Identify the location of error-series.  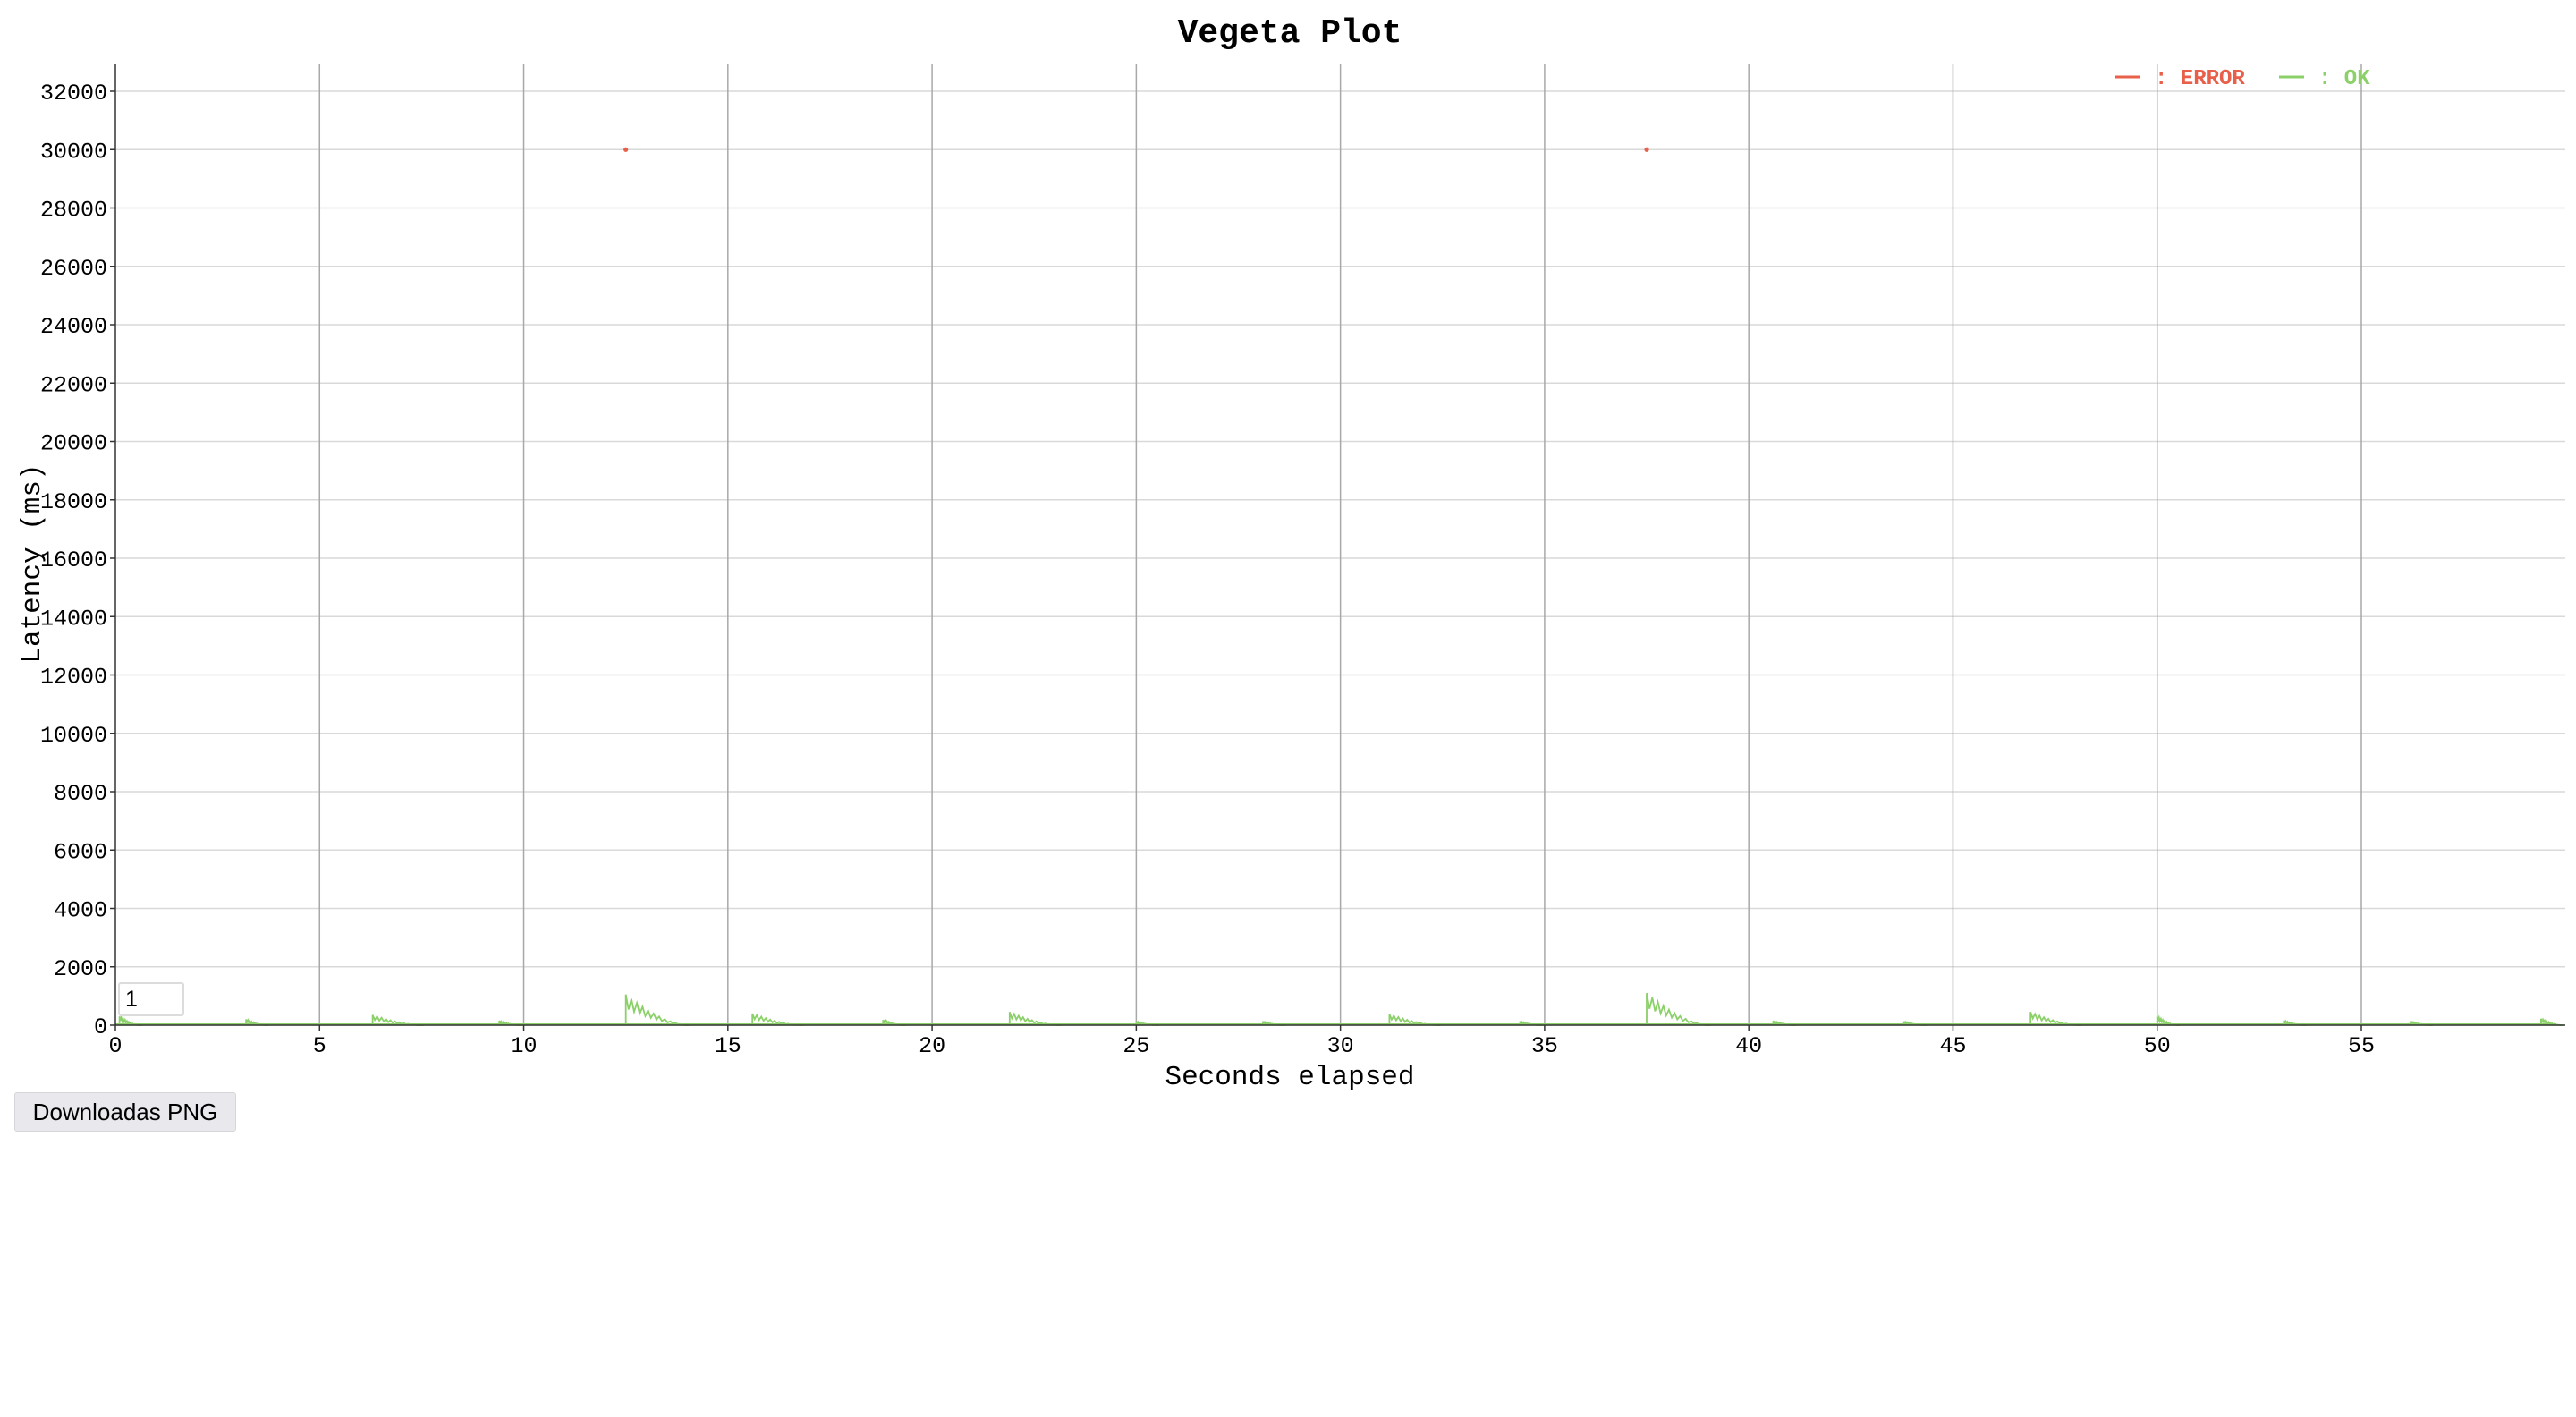
(1136, 149).